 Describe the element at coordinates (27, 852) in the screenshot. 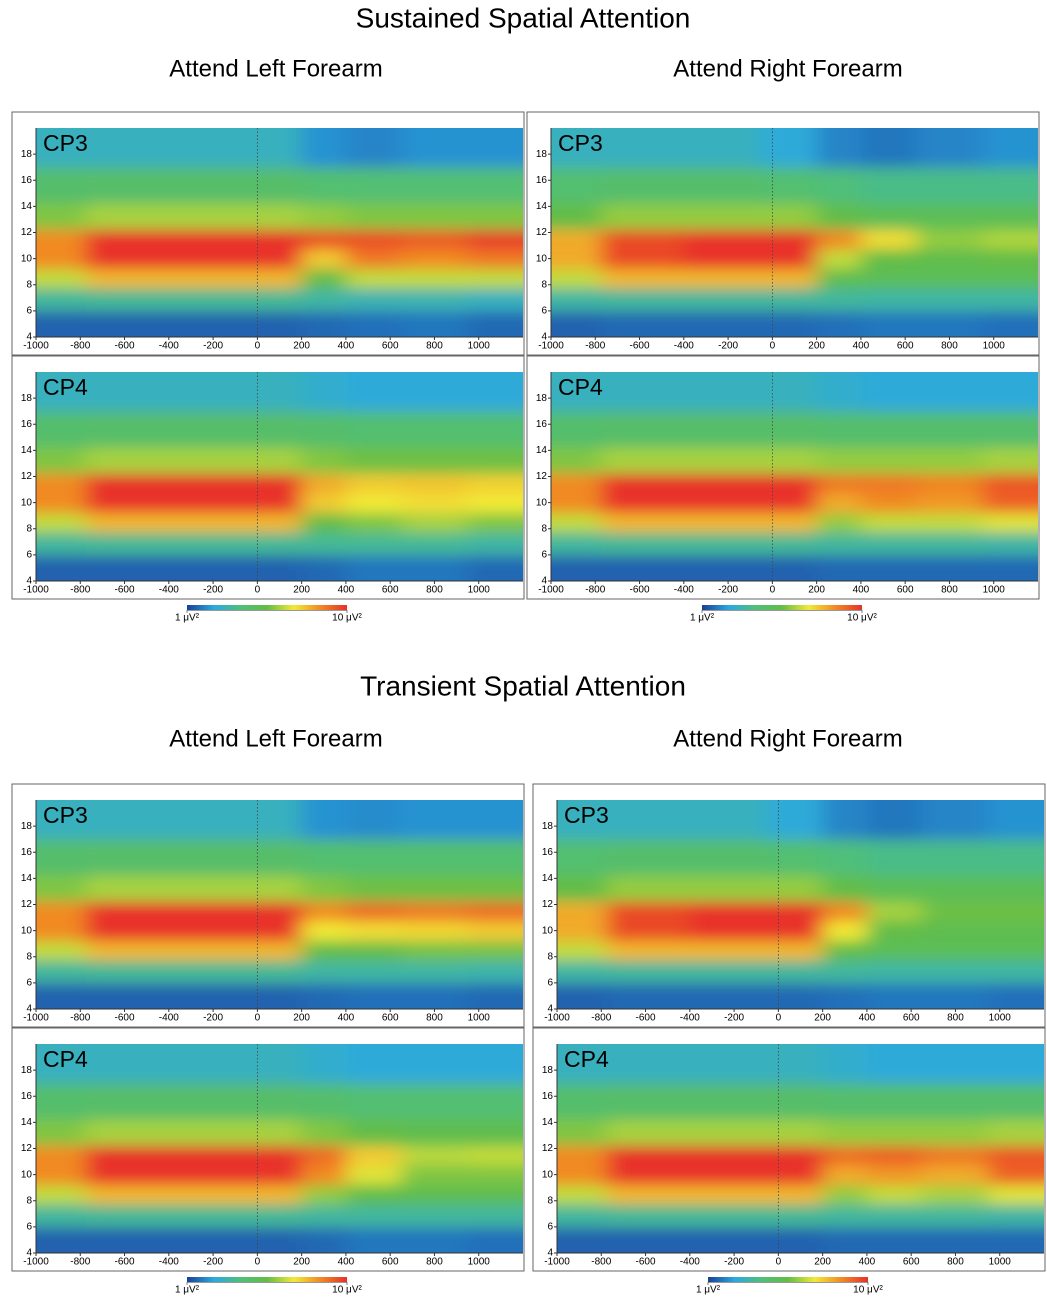

I see `y-tick-label: 16` at that location.